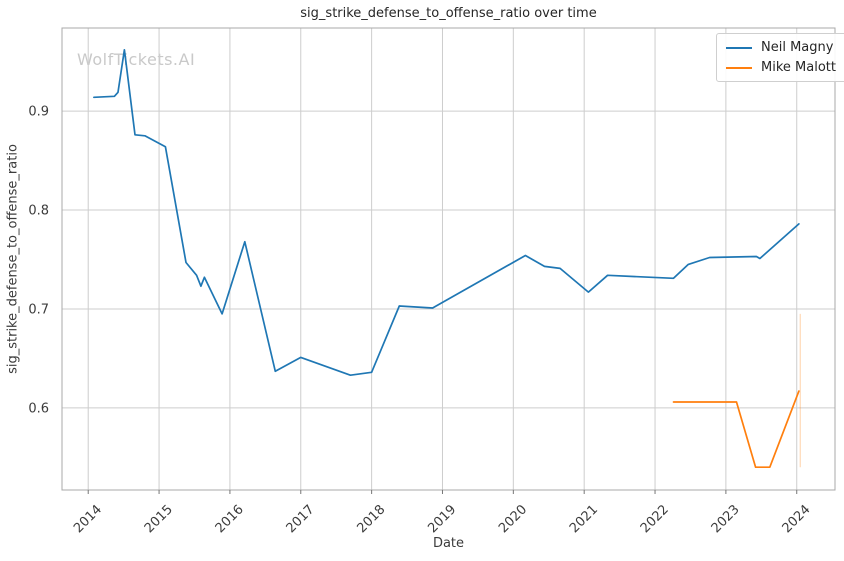  What do you see at coordinates (38, 408) in the screenshot?
I see `y-tick-label: 0.6` at bounding box center [38, 408].